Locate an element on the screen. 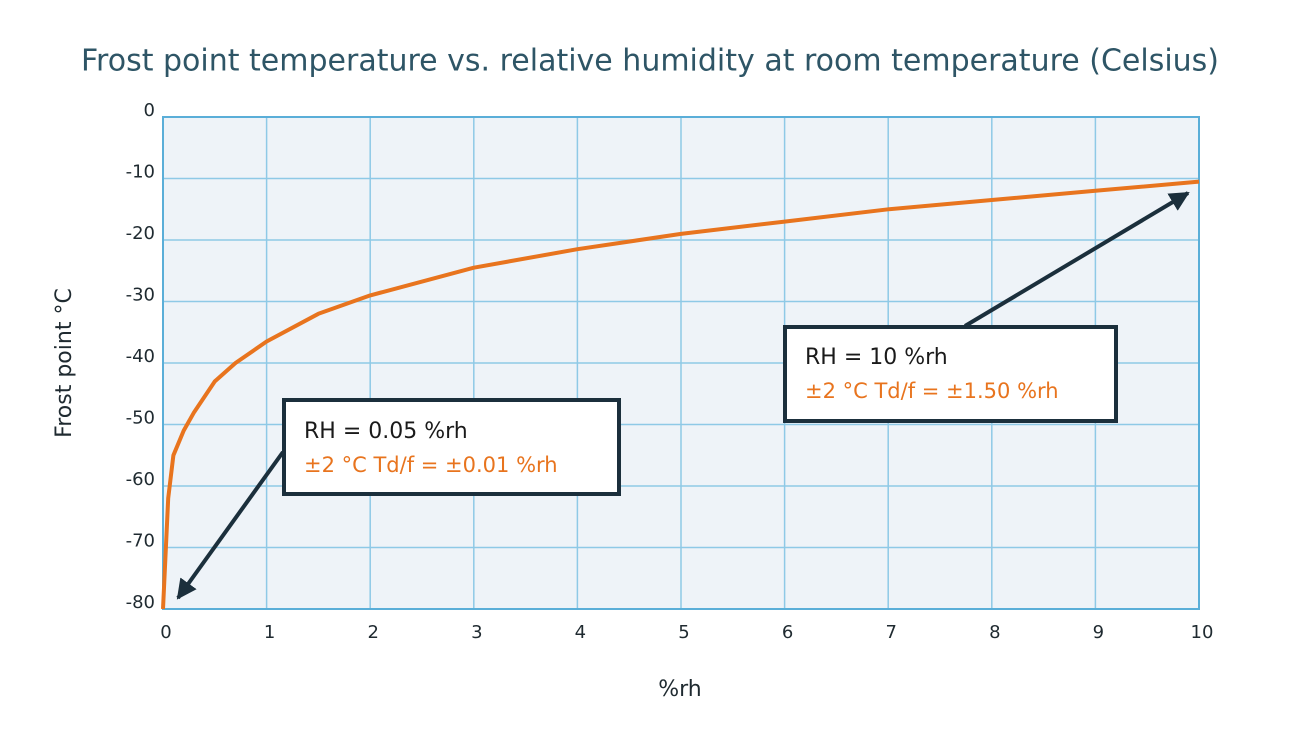 The height and width of the screenshot is (731, 1300). y-tick-label: -60 is located at coordinates (140, 479).